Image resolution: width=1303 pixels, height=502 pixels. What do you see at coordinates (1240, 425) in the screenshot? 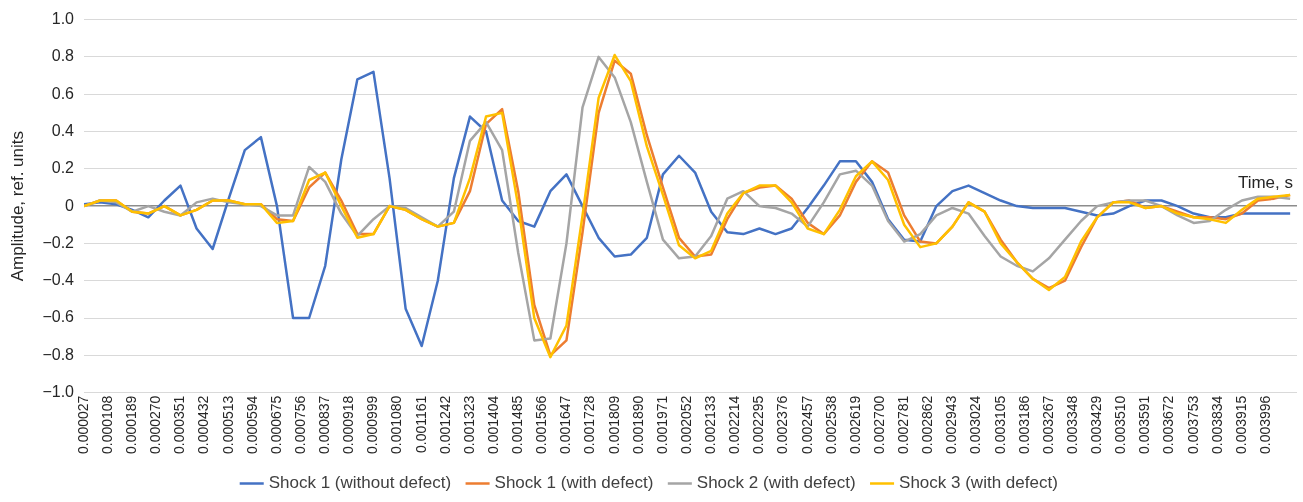
I see `x-tick-label: 0.003915` at bounding box center [1240, 425].